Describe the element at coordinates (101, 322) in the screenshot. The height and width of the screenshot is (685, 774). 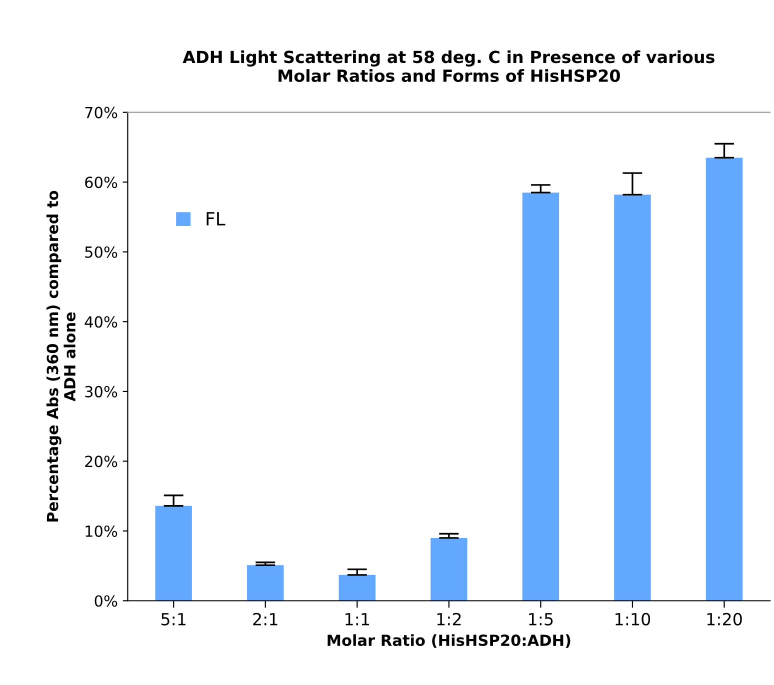
I see `y-tick-label: 40%` at that location.